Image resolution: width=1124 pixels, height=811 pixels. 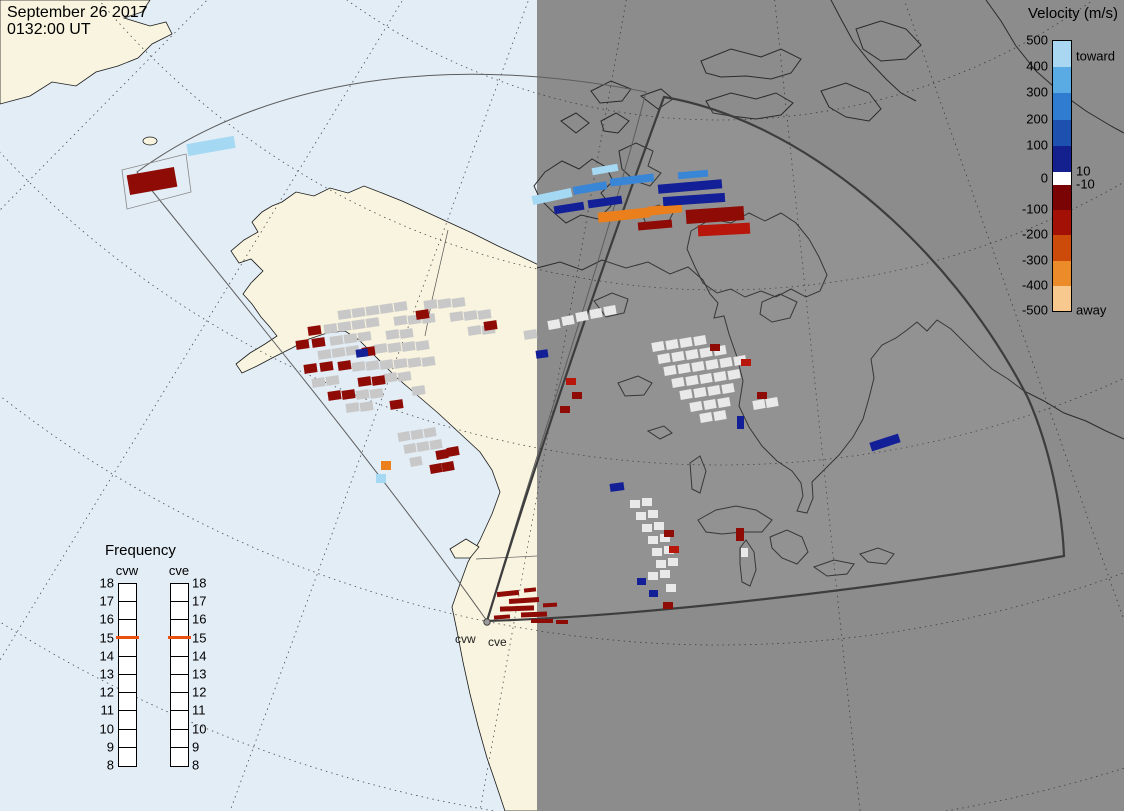 What do you see at coordinates (106, 656) in the screenshot?
I see `frequency-tick-label-left: 14` at bounding box center [106, 656].